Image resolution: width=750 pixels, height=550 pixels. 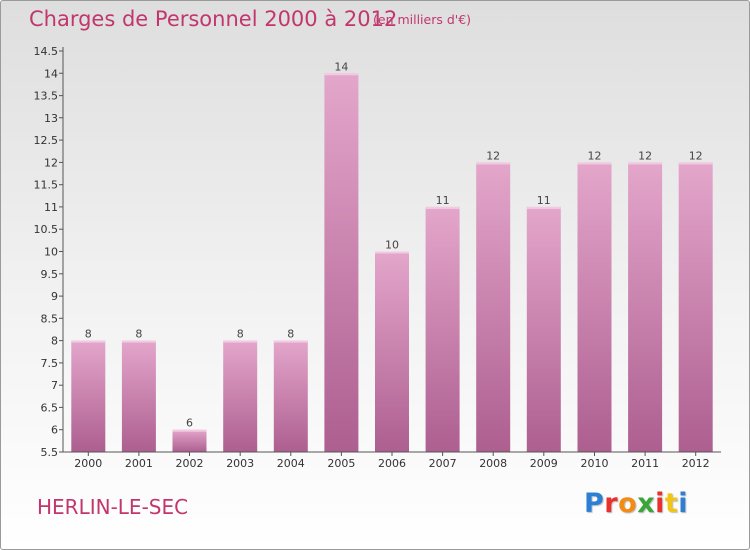 I want to click on data-label: 10, so click(x=392, y=245).